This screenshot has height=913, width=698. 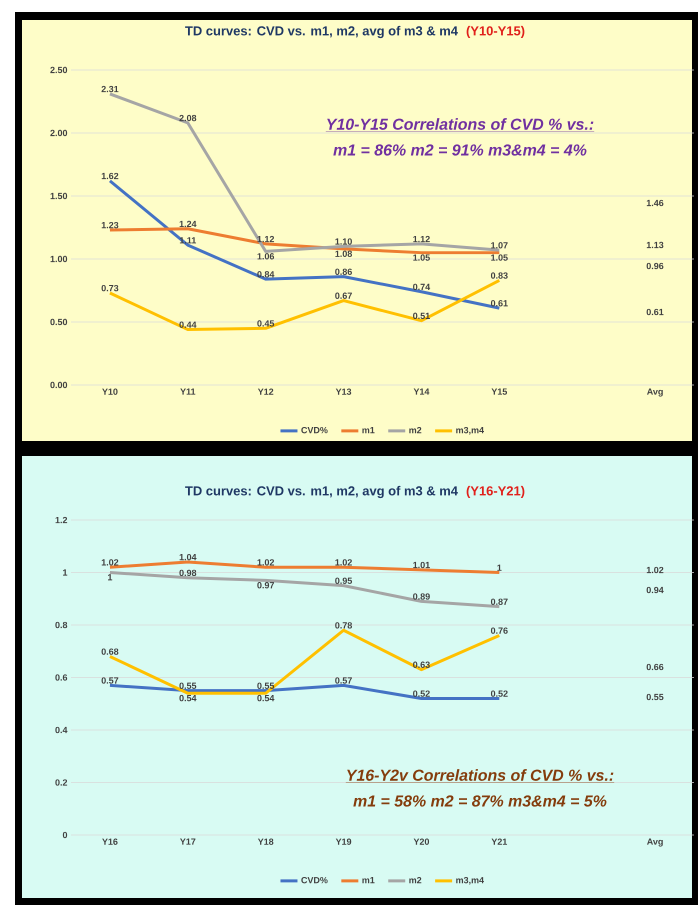 What do you see at coordinates (343, 295) in the screenshot?
I see `data-label: 0.67` at bounding box center [343, 295].